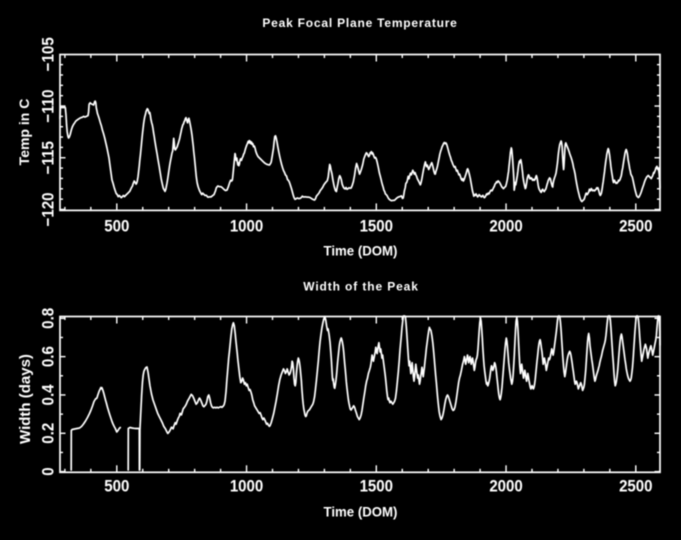 Image resolution: width=681 pixels, height=540 pixels. What do you see at coordinates (361, 287) in the screenshot?
I see `svg-text: Width of the Peak` at bounding box center [361, 287].